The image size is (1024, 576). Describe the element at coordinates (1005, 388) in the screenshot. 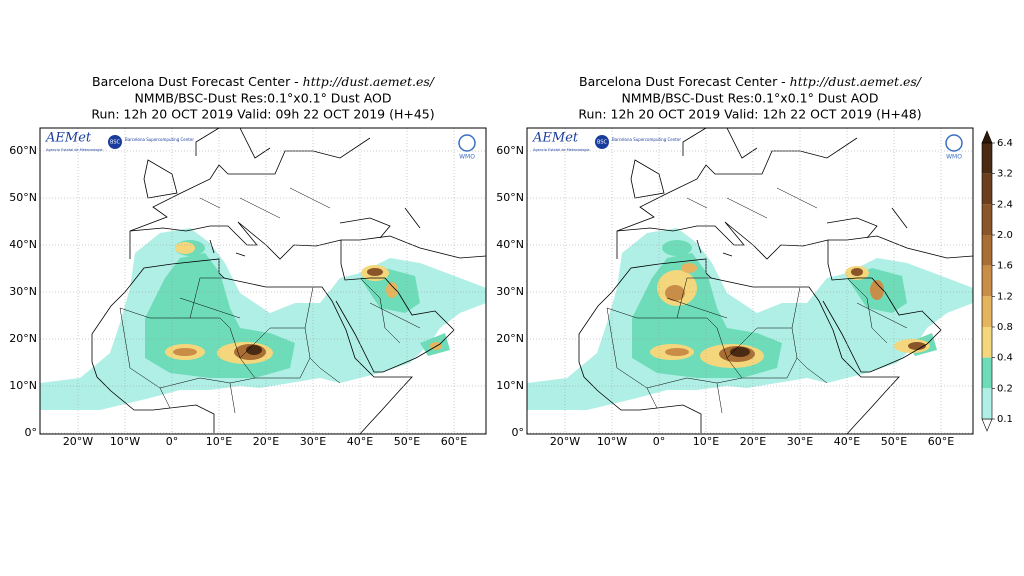

I see `colorbar-label: 0.2` at that location.